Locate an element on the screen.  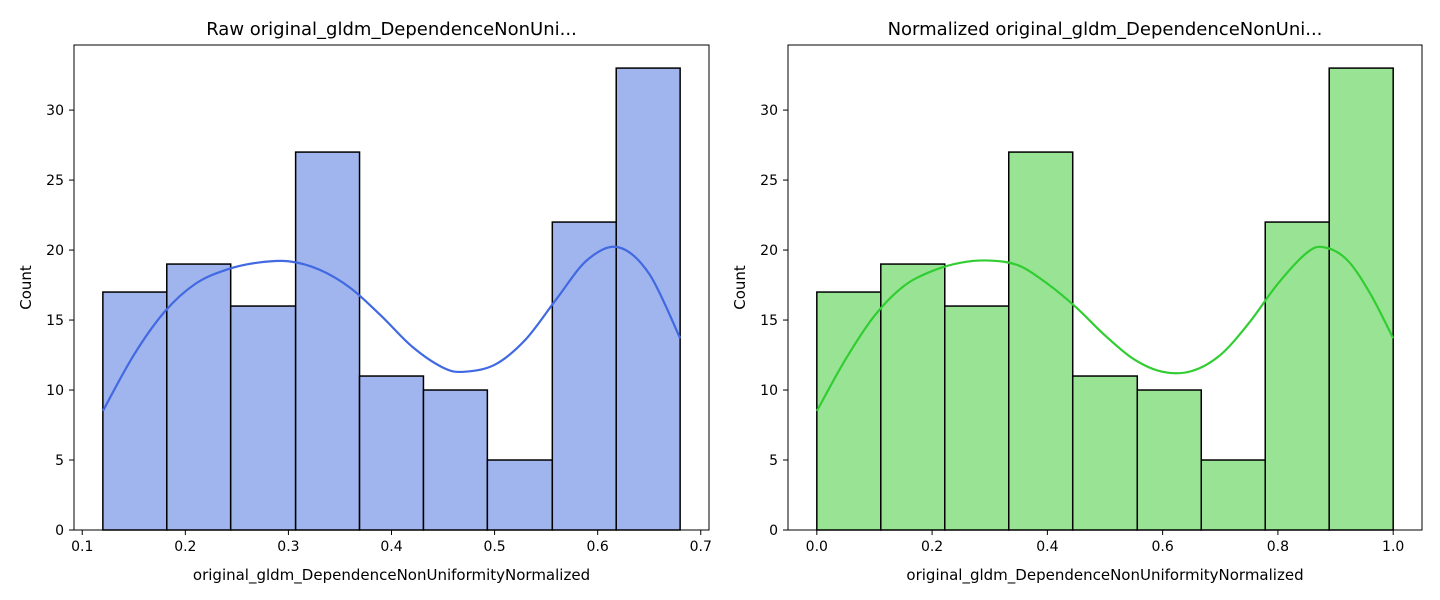
raw-ytick-label: 5 is located at coordinates (59, 461).